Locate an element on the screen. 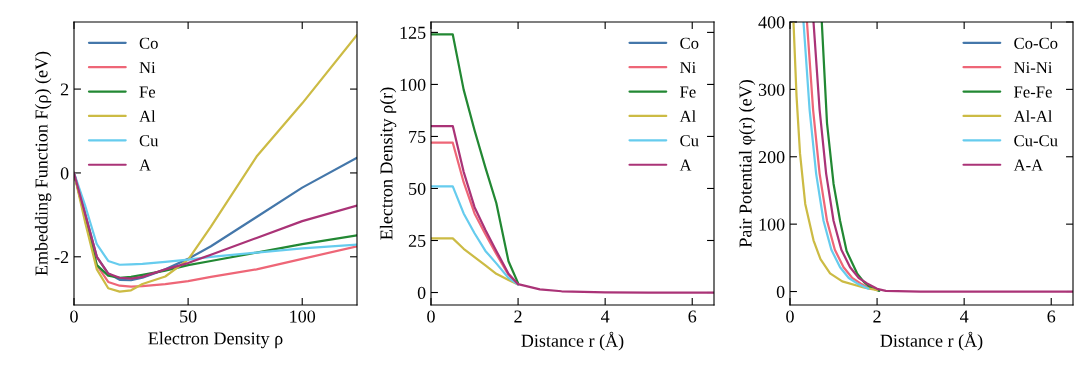  y-tick-label: 200 is located at coordinates (771, 157).